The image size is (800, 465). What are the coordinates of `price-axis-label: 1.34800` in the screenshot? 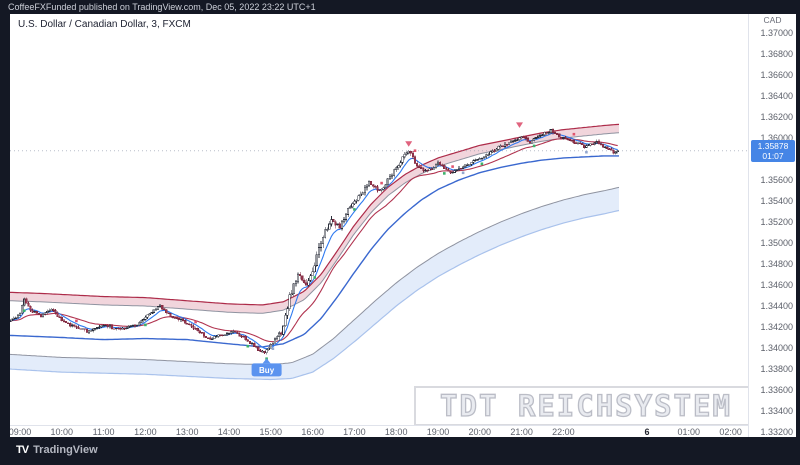 It's located at (776, 264).